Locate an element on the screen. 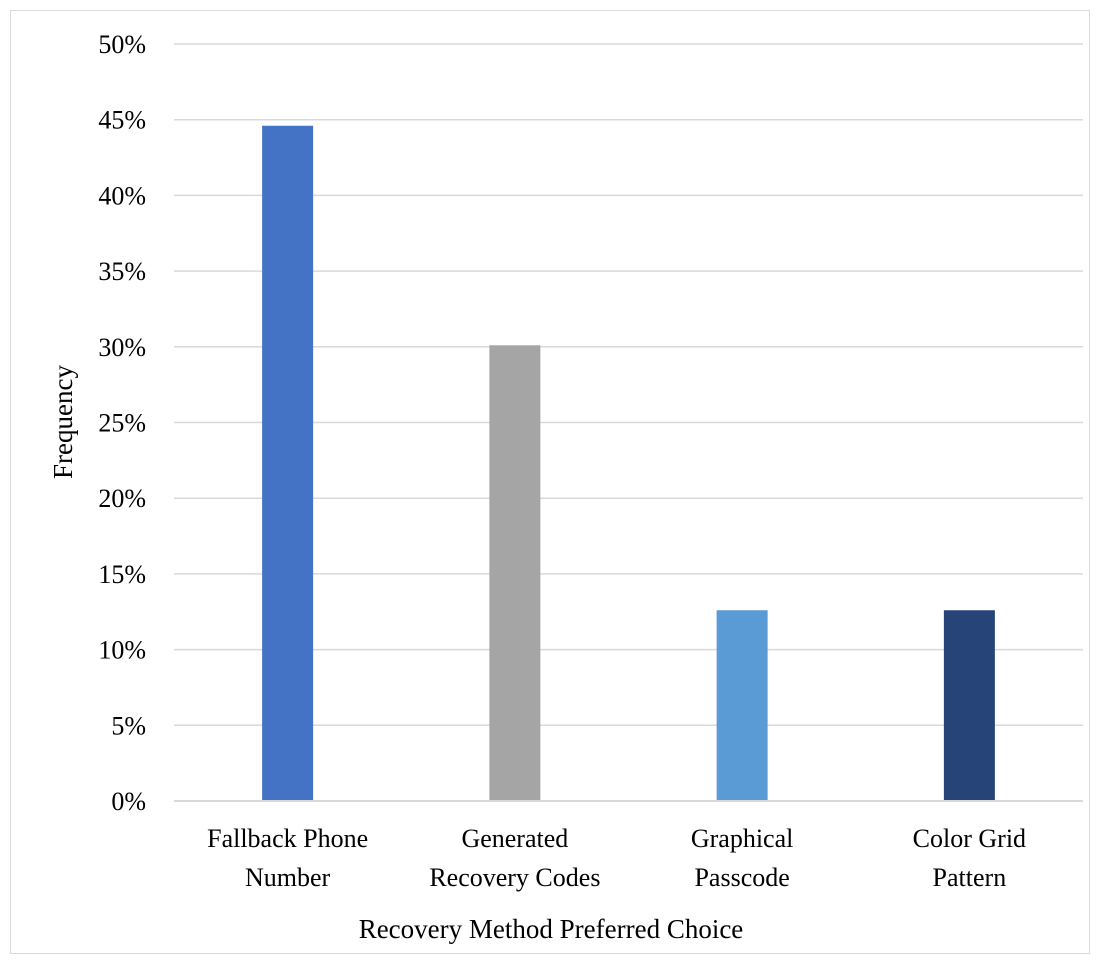  y-tick-label: 0% is located at coordinates (128, 801).